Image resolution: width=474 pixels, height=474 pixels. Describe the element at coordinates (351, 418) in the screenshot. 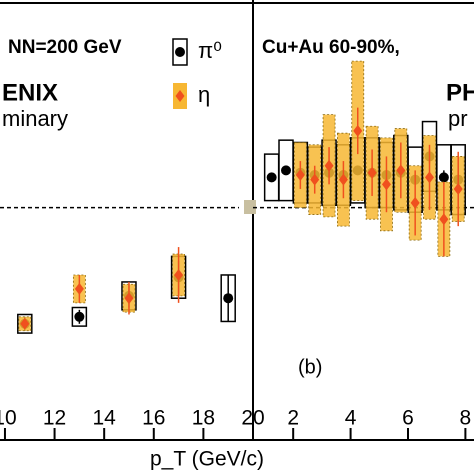

I see `x-tick-label: 4` at that location.